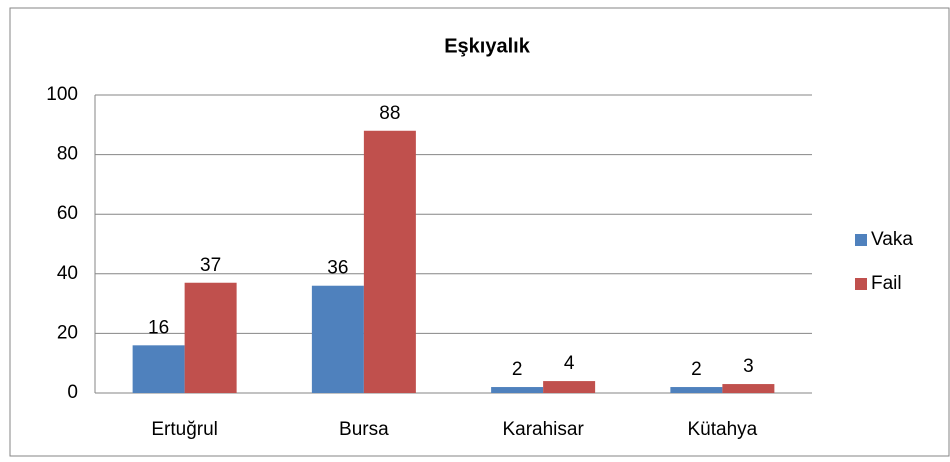 The height and width of the screenshot is (462, 950). I want to click on legend-label: Fail, so click(886, 283).